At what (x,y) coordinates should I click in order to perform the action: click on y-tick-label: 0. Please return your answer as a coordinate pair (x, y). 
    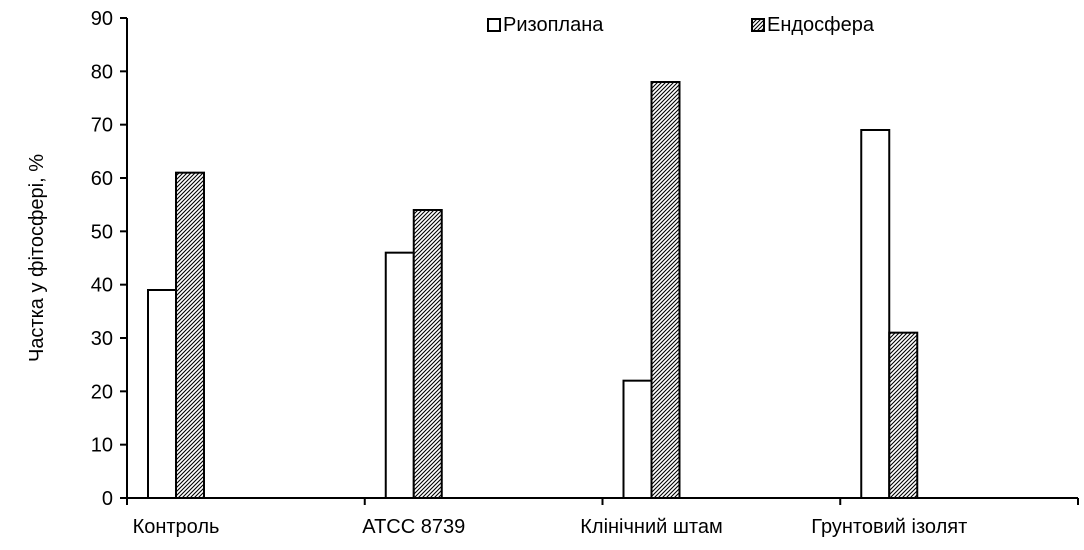
    Looking at the image, I should click on (107, 499).